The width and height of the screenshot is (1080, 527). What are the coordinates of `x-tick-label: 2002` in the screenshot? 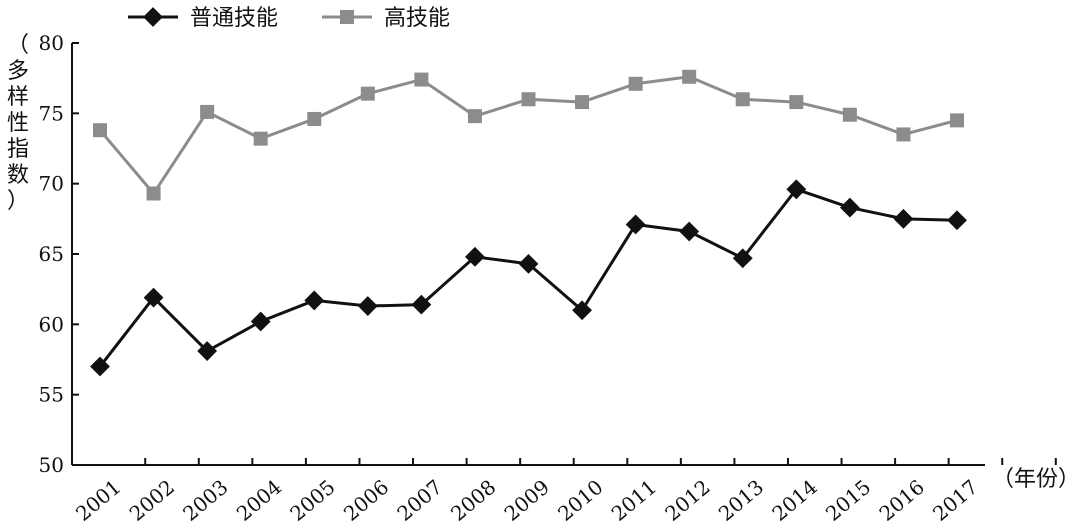 It's located at (152, 500).